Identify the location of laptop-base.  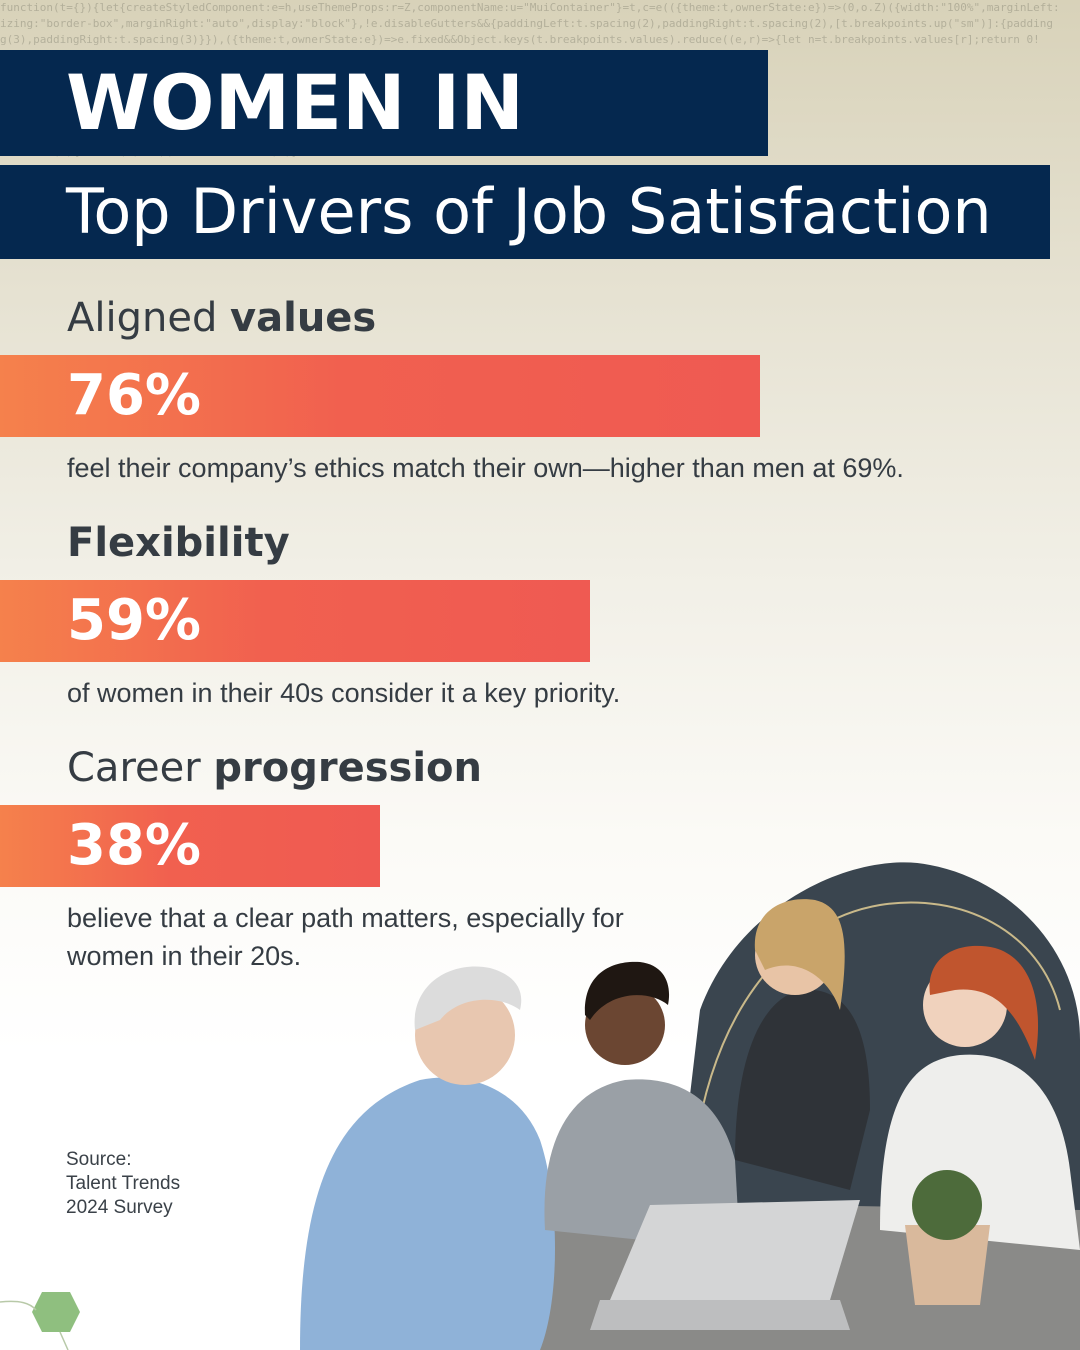
(720, 1315).